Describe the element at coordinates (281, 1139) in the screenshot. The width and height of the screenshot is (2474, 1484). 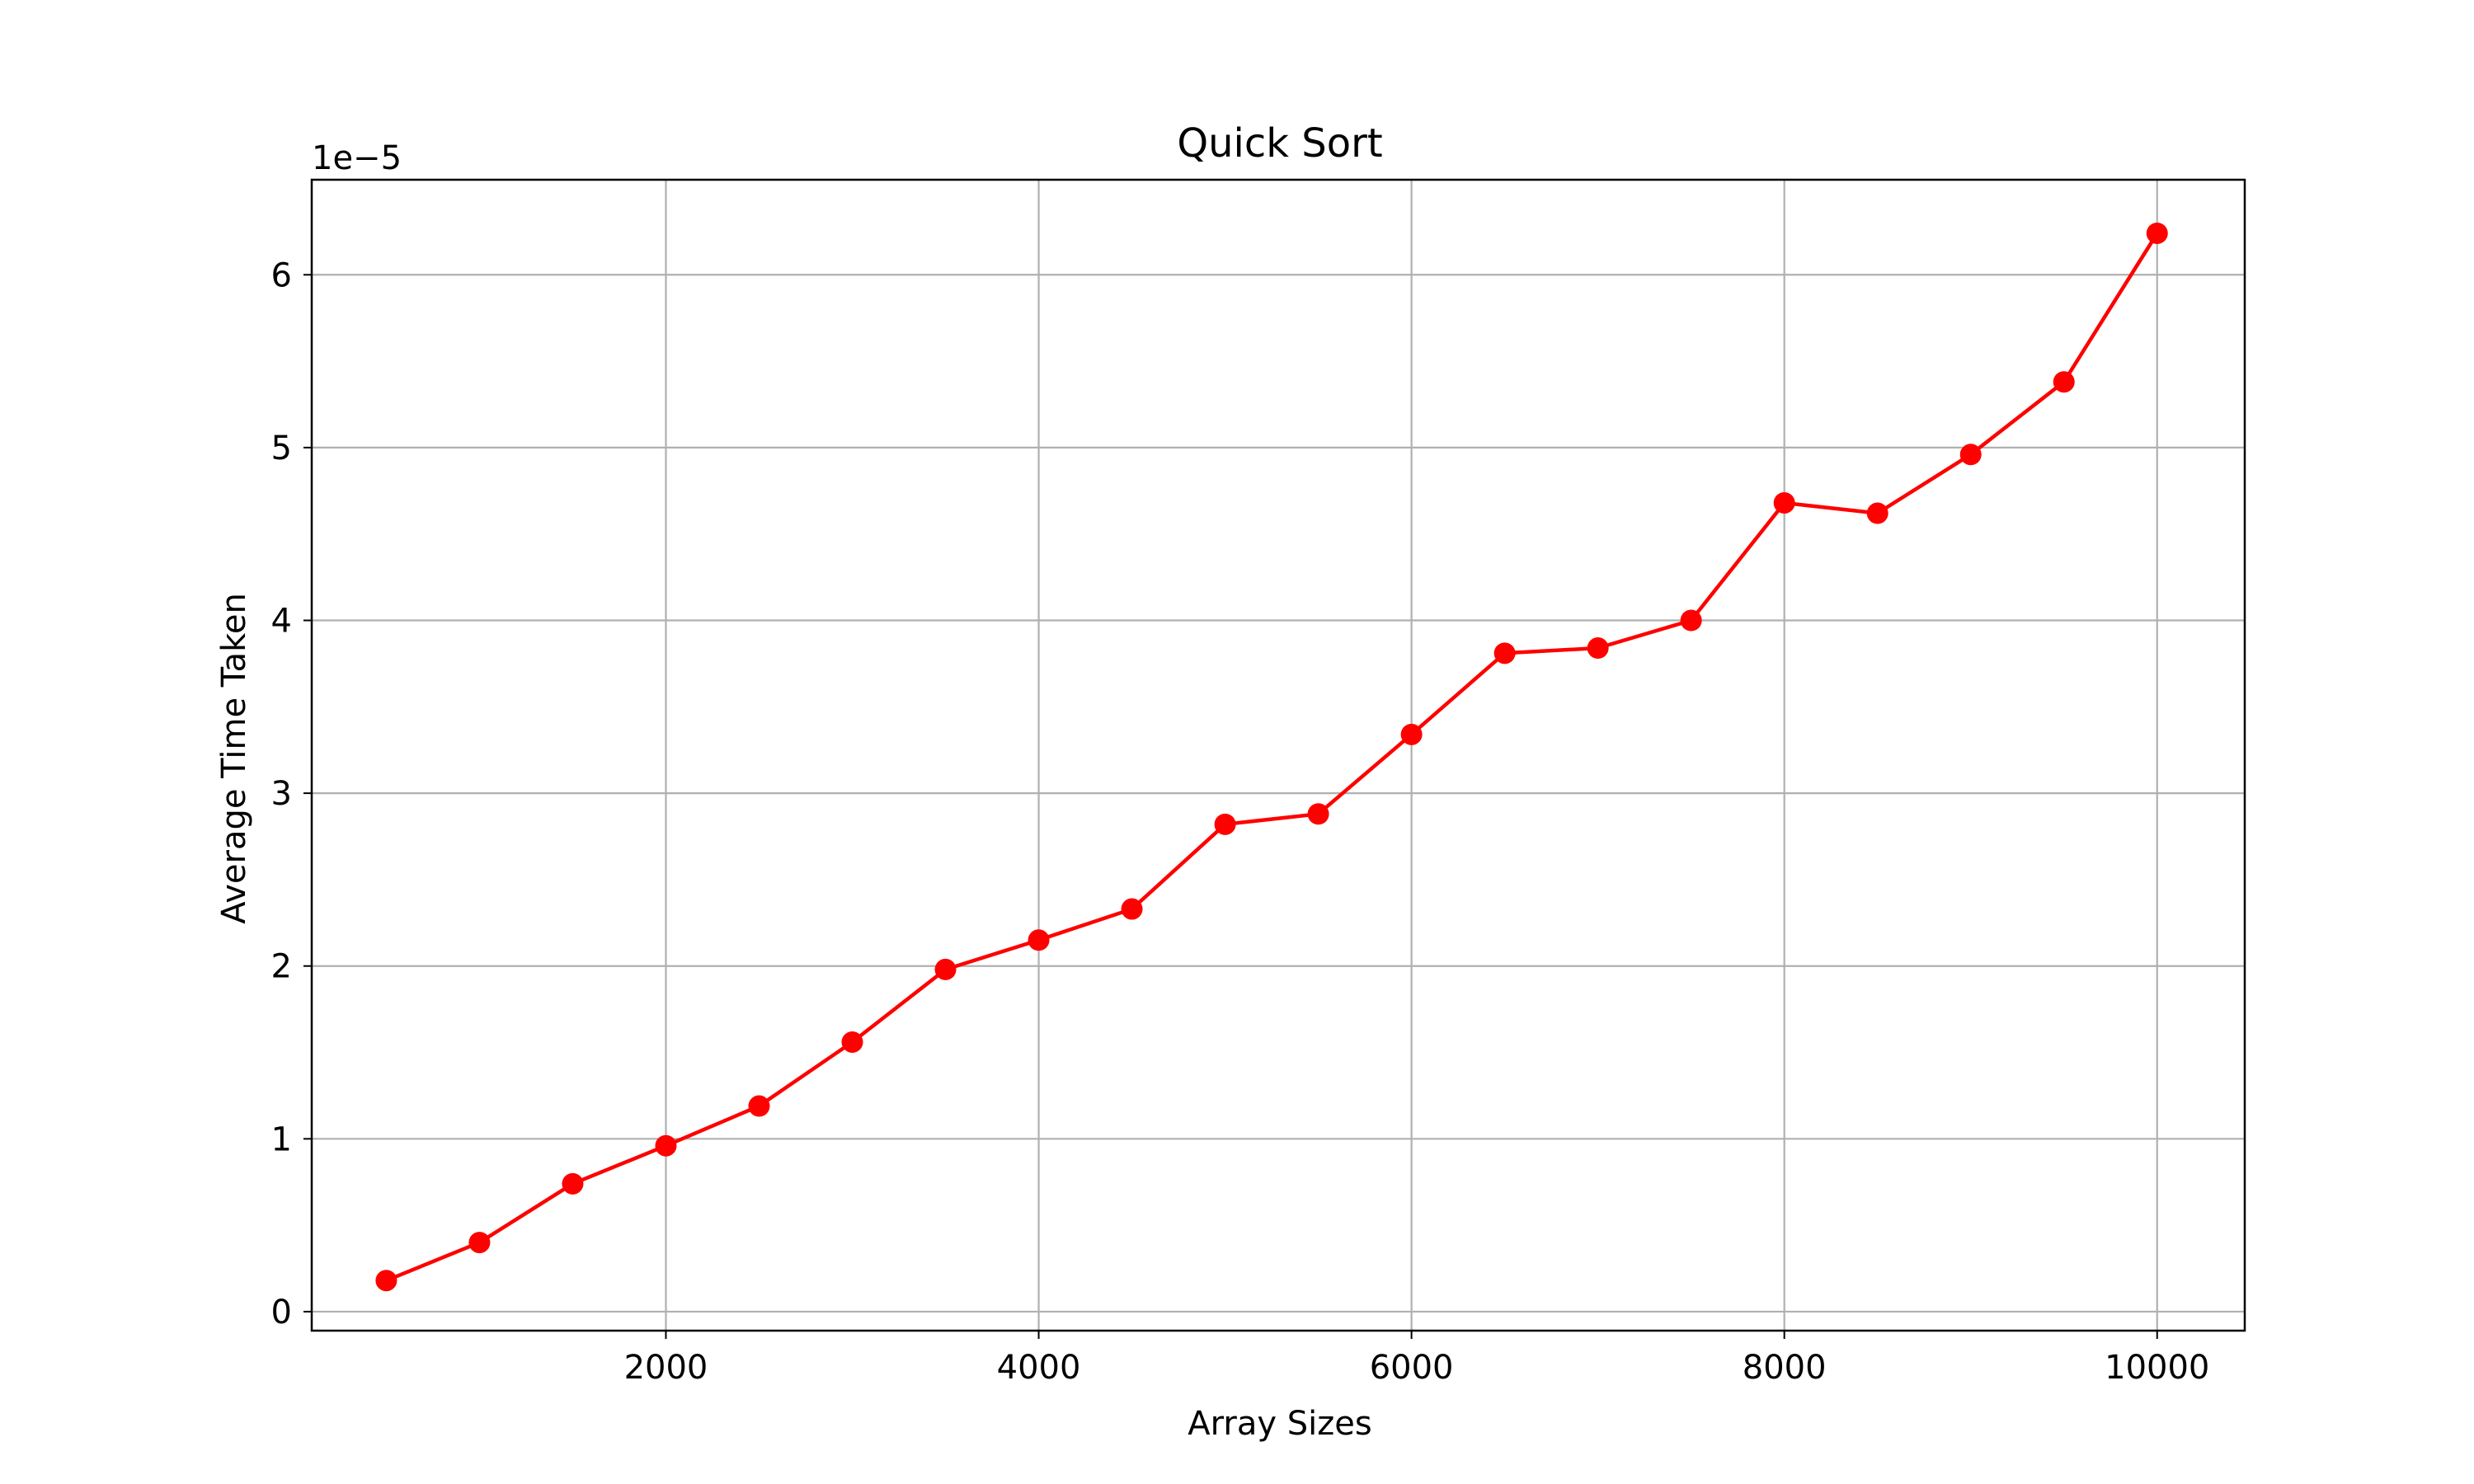
I see `y-tick-label: 1` at that location.